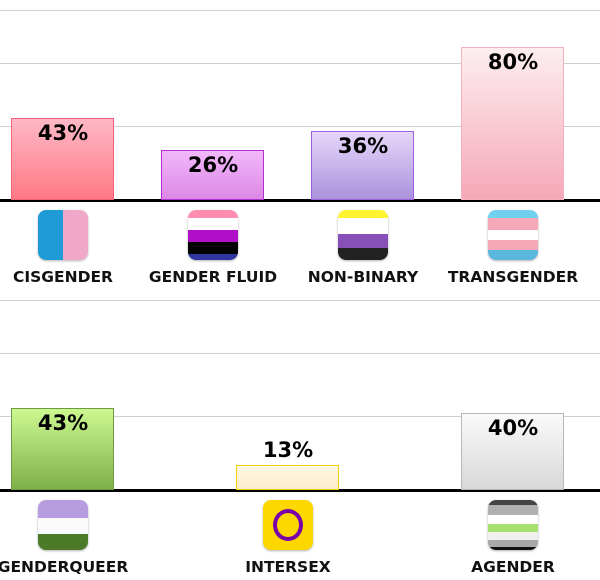  I want to click on value-label: 40%, so click(513, 428).